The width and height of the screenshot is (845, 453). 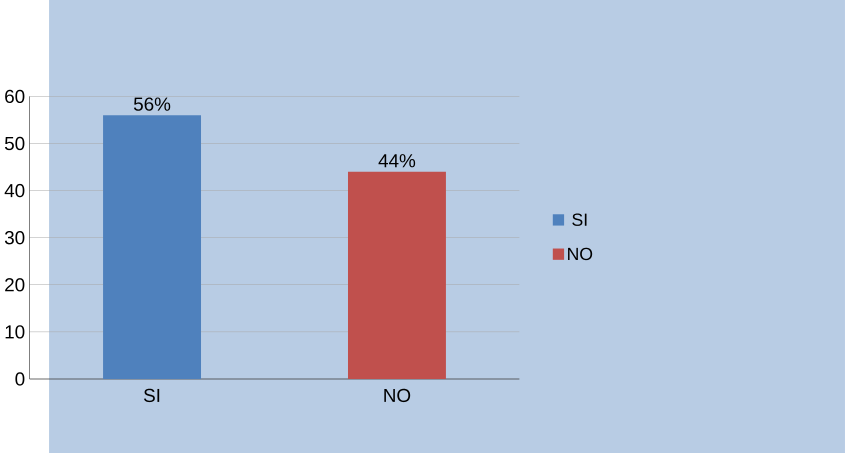 What do you see at coordinates (14, 285) in the screenshot?
I see `y-tick-label: 20` at bounding box center [14, 285].